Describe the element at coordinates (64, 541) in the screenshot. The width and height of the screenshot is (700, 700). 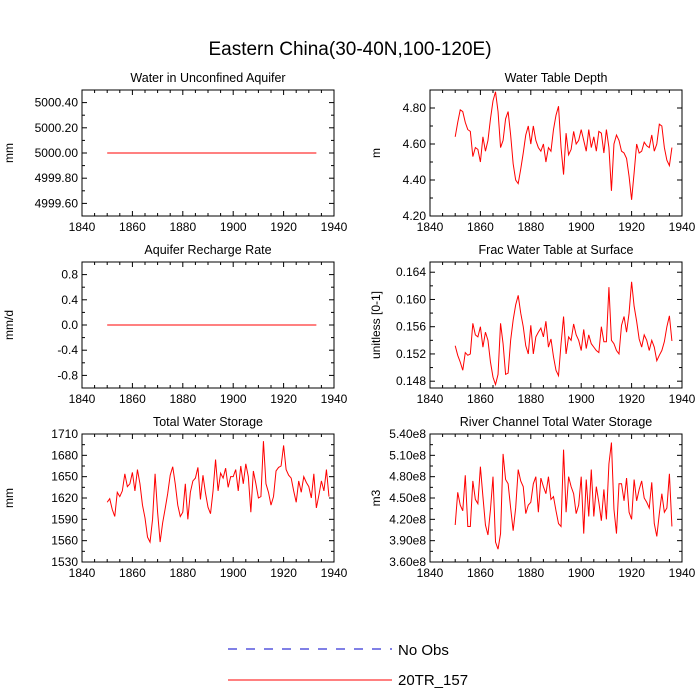
I see `y-tick-label: 1560` at that location.